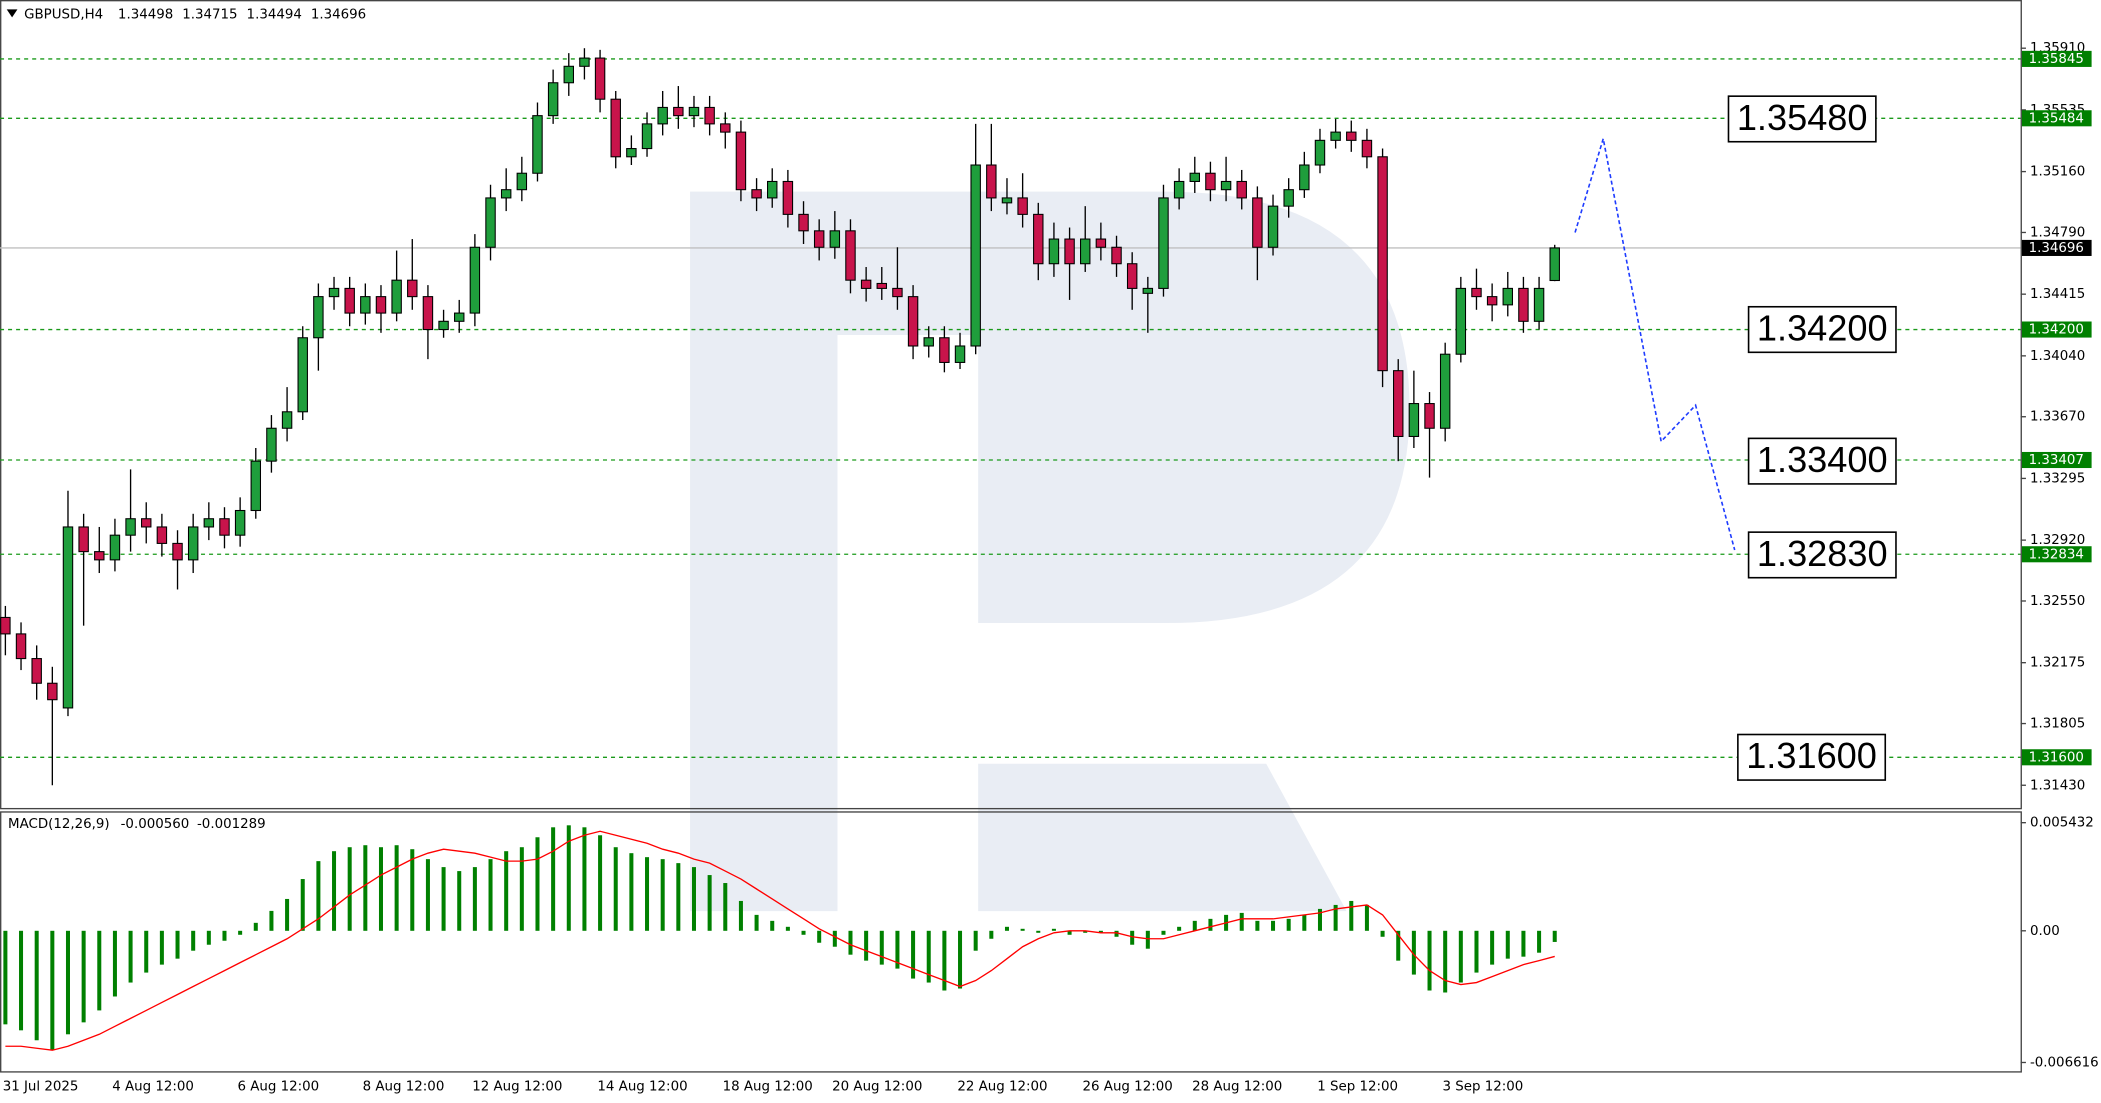 The height and width of the screenshot is (1103, 2101). I want to click on y-tick-label: 1.34040, so click(2057, 356).